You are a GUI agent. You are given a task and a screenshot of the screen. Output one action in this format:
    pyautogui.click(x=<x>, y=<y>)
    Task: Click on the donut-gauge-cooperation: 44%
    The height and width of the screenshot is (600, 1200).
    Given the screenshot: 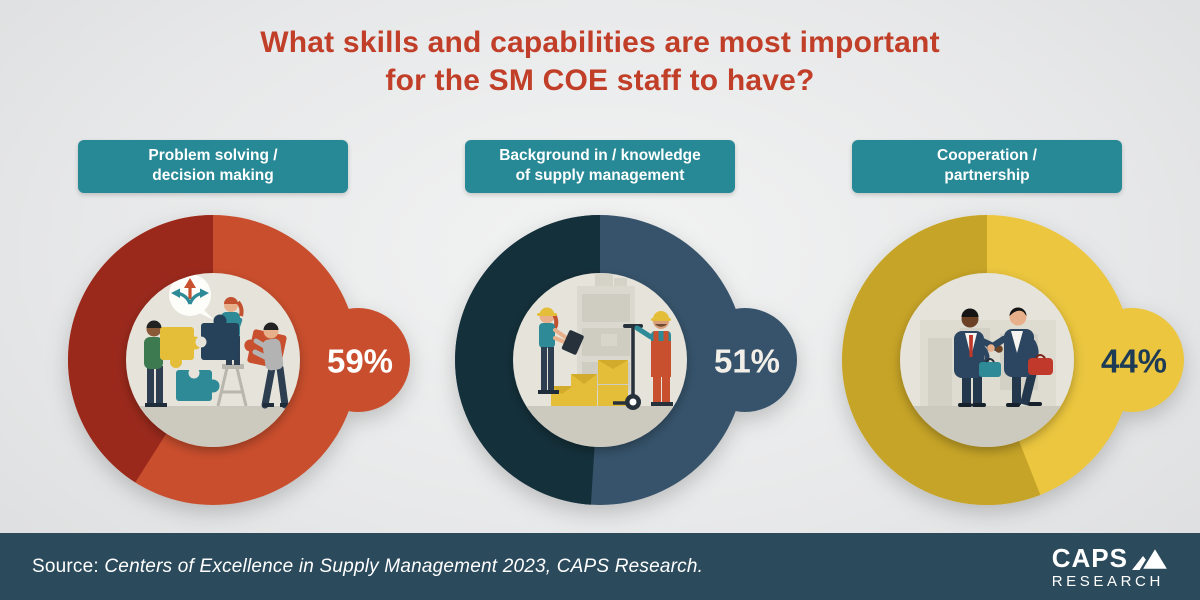 What is the action you would take?
    pyautogui.click(x=1013, y=360)
    